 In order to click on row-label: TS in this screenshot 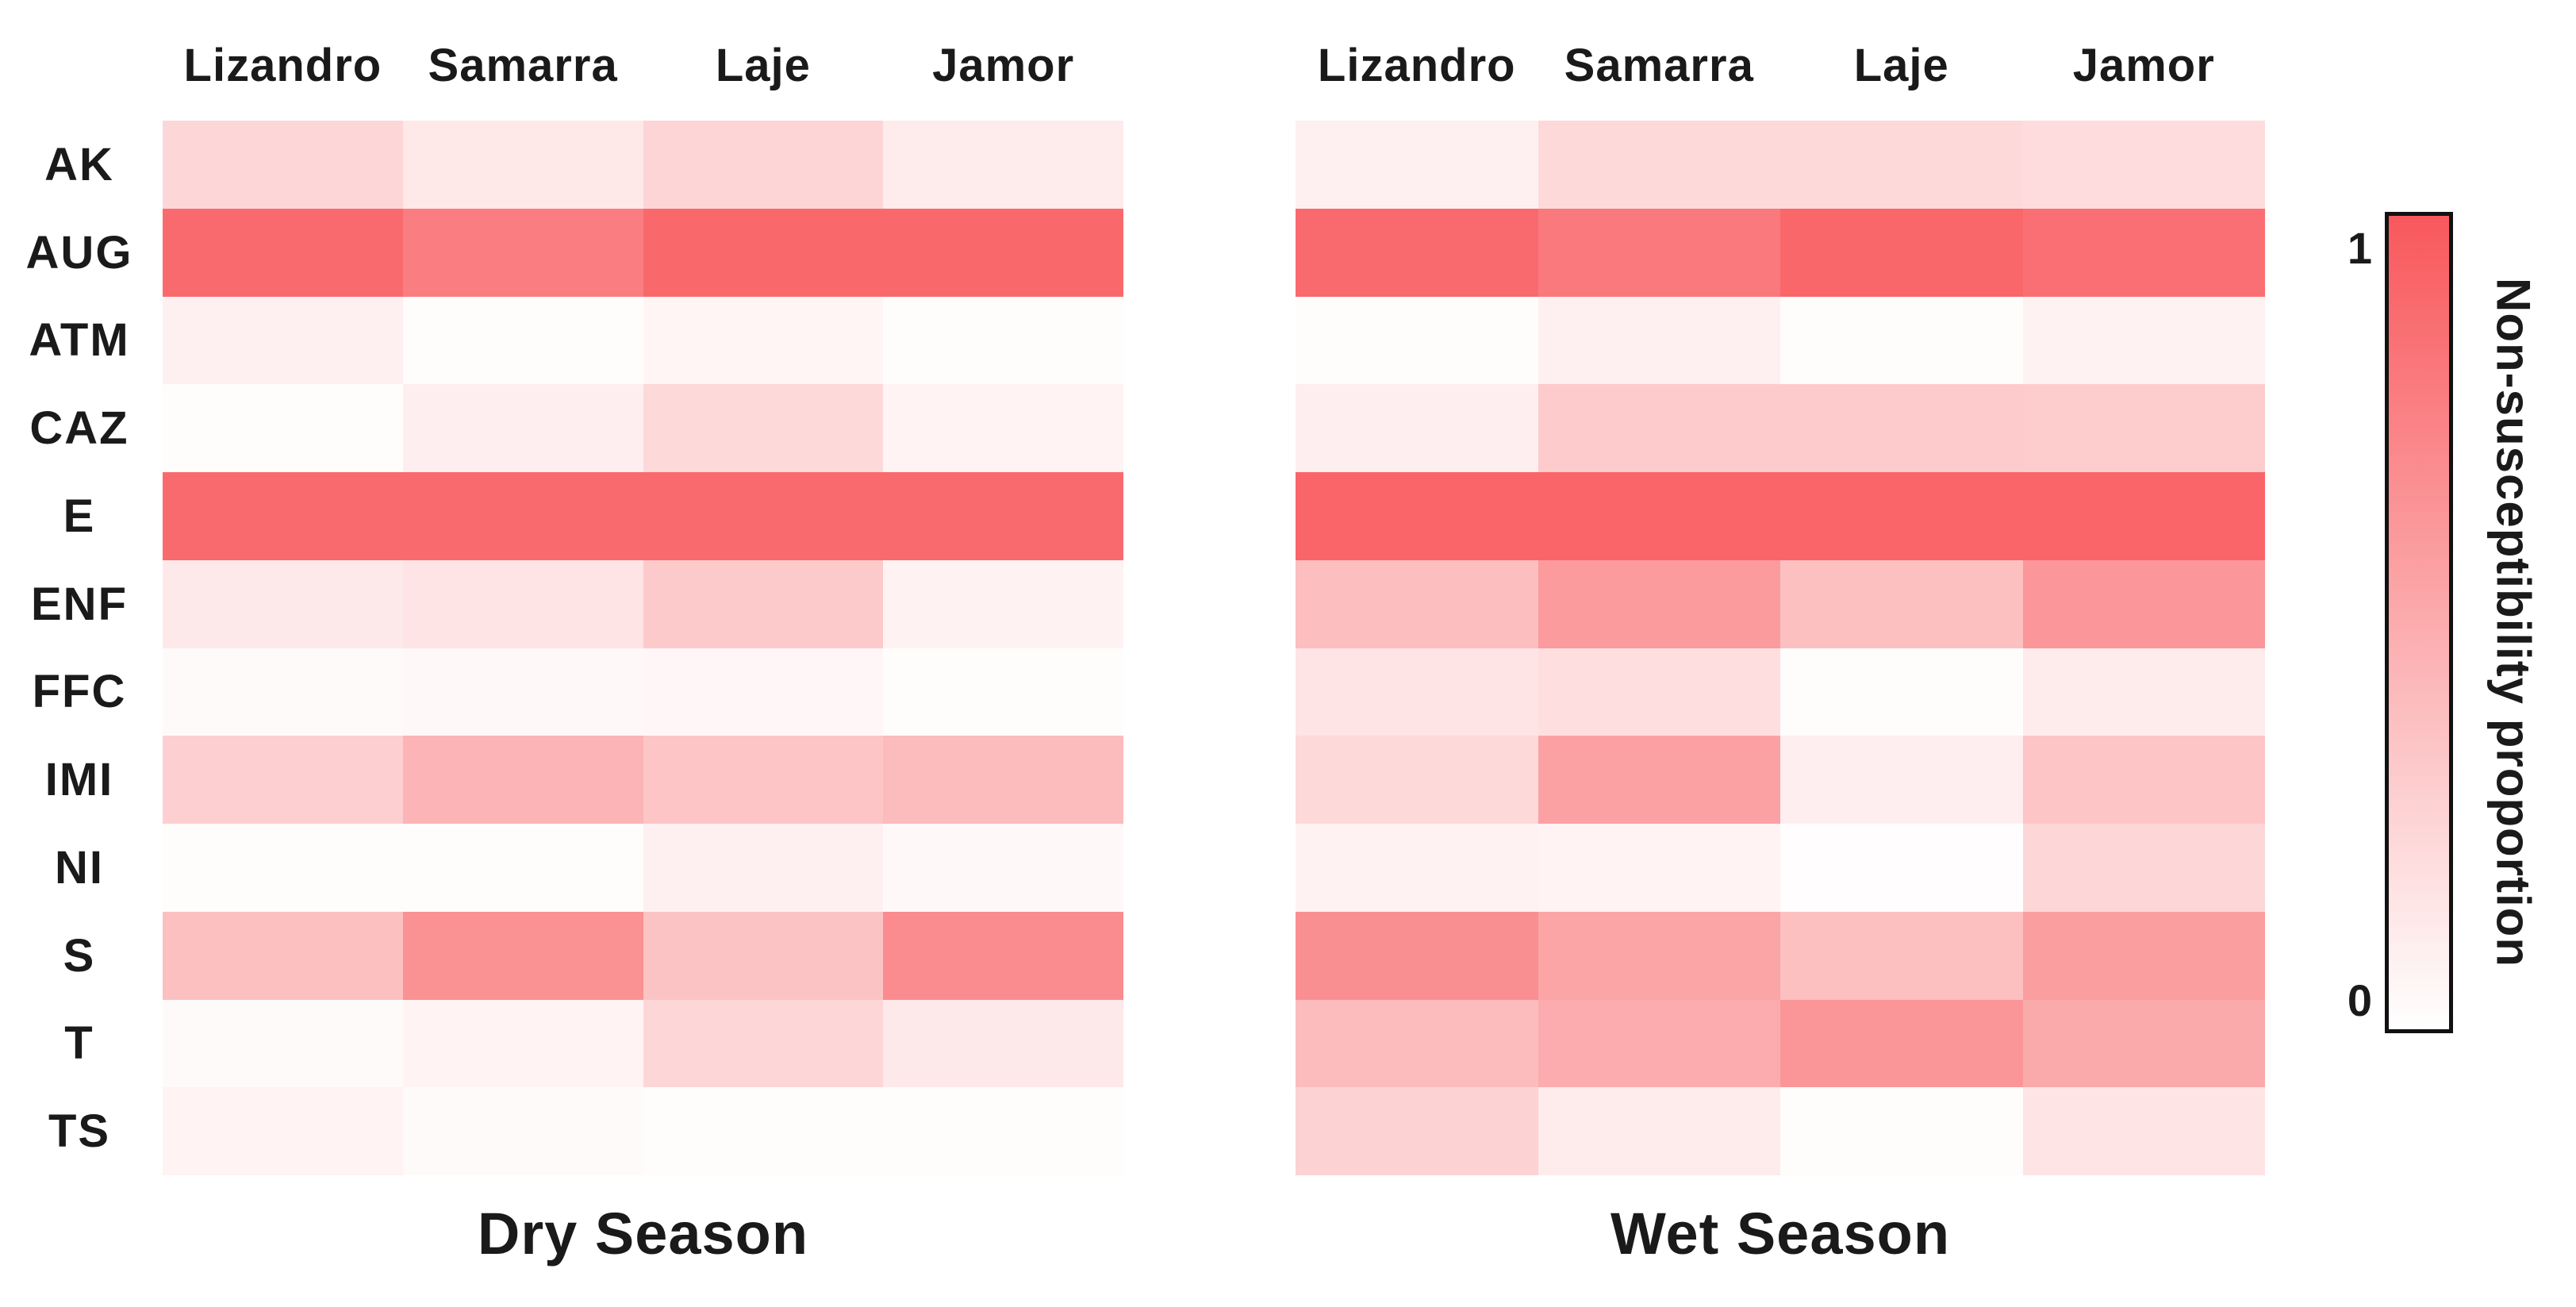, I will do `click(79, 1131)`.